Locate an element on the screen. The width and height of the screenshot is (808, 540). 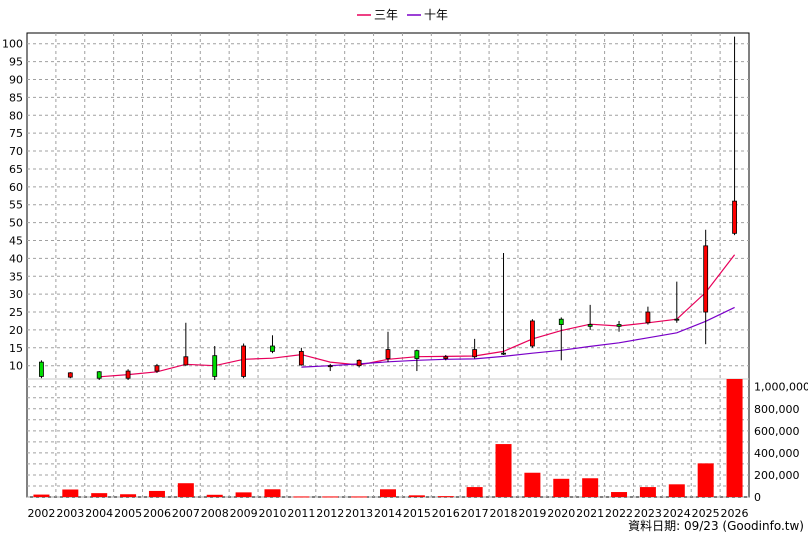
volume-tick-label: 0 is located at coordinates (757, 497).